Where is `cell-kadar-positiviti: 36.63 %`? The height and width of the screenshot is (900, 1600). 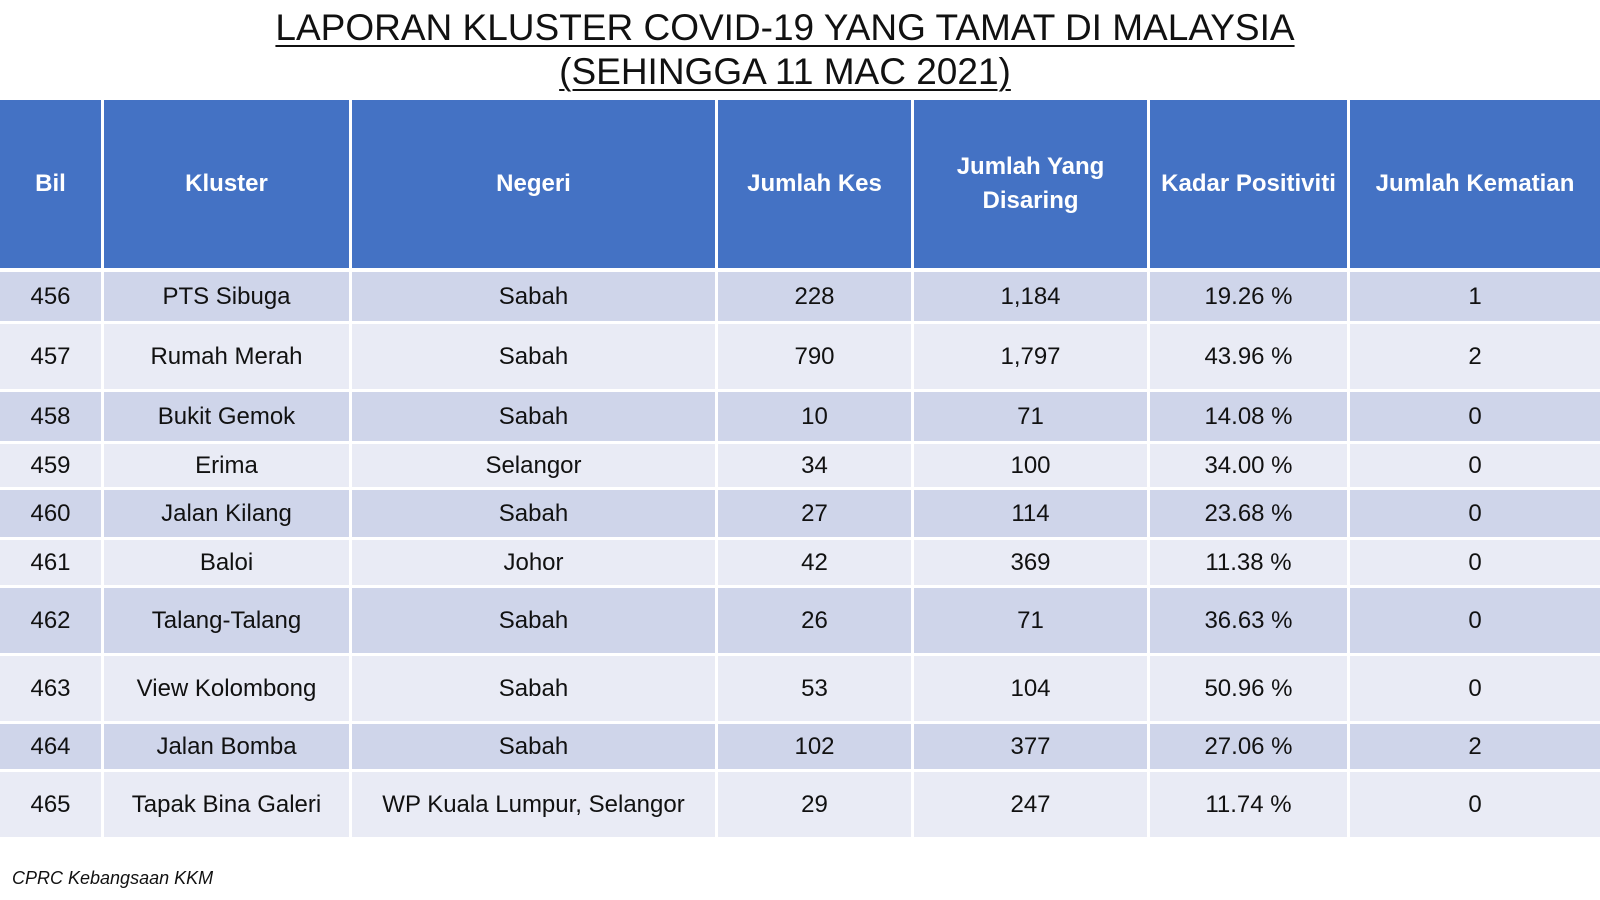
cell-kadar-positiviti: 36.63 % is located at coordinates (1250, 622).